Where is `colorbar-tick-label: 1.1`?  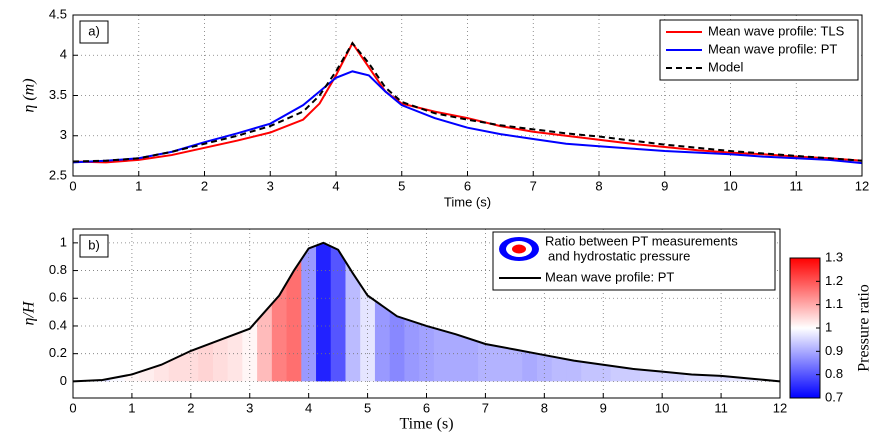
colorbar-tick-label: 1.1 is located at coordinates (834, 303).